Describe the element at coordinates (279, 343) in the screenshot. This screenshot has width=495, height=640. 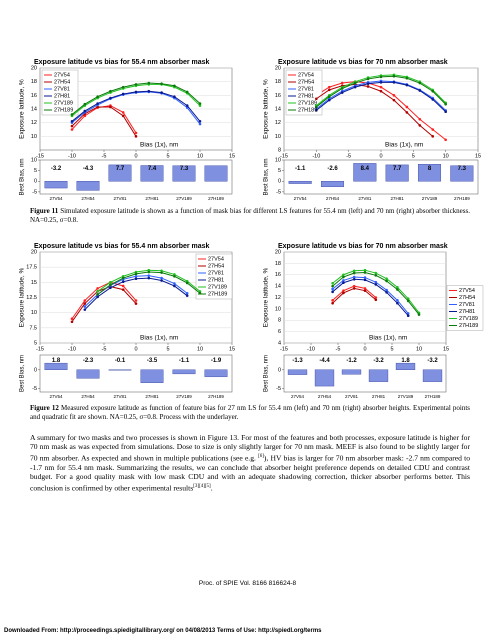
I see `y-tick-label: 4` at that location.